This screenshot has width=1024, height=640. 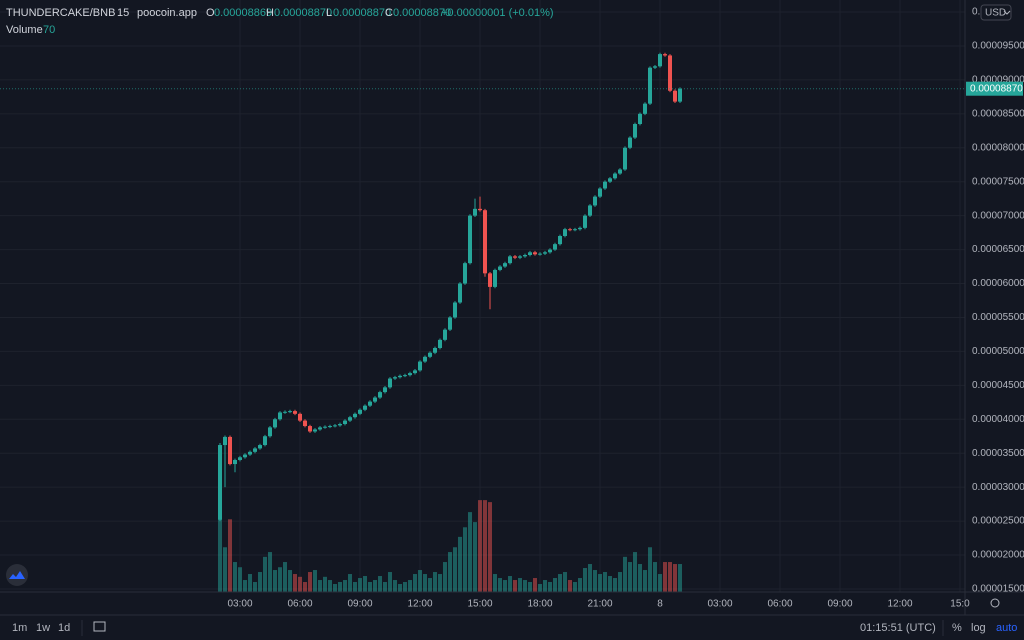 I want to click on currency-button: USD, so click(x=996, y=12).